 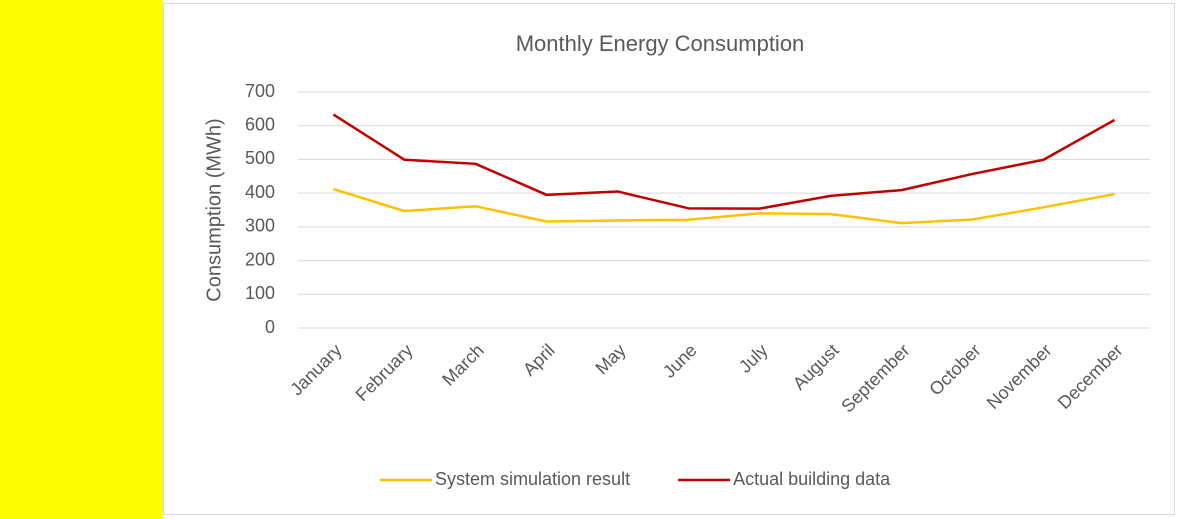 I want to click on y-tick-label: 400, so click(x=260, y=192).